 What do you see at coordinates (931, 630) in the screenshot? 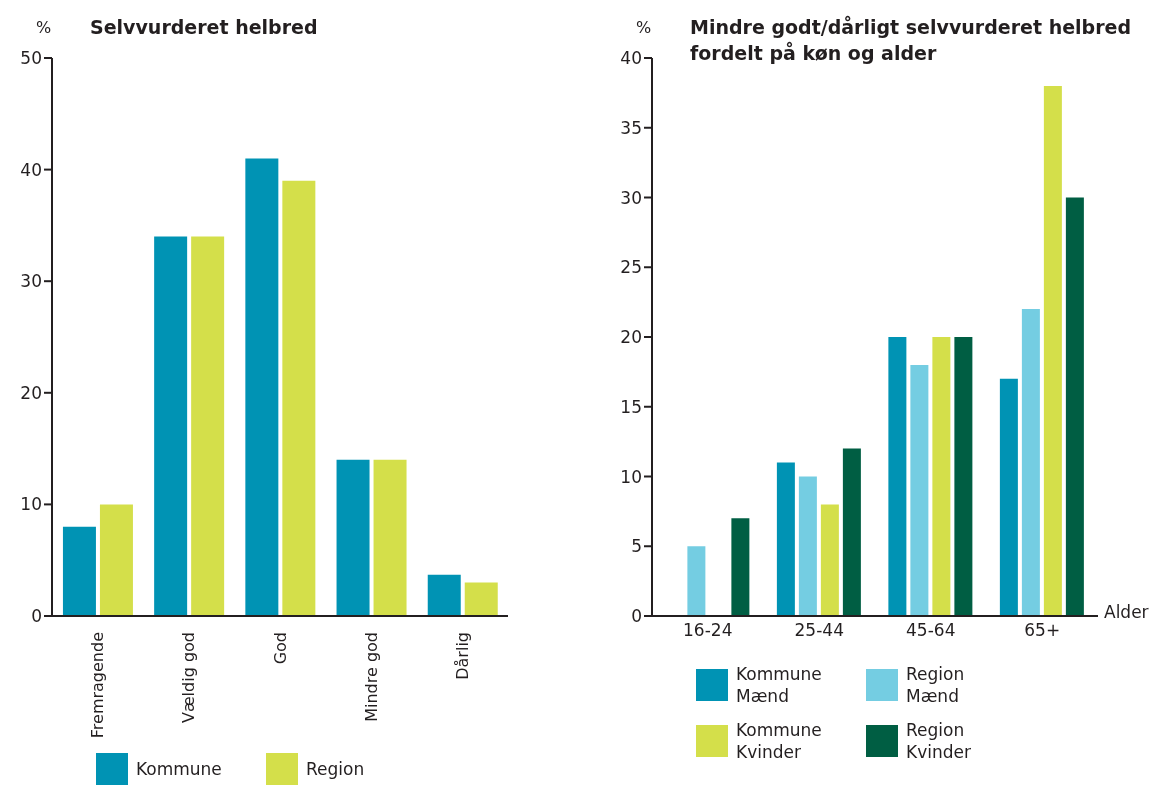
I see `x-tick-label: 45-64` at bounding box center [931, 630].